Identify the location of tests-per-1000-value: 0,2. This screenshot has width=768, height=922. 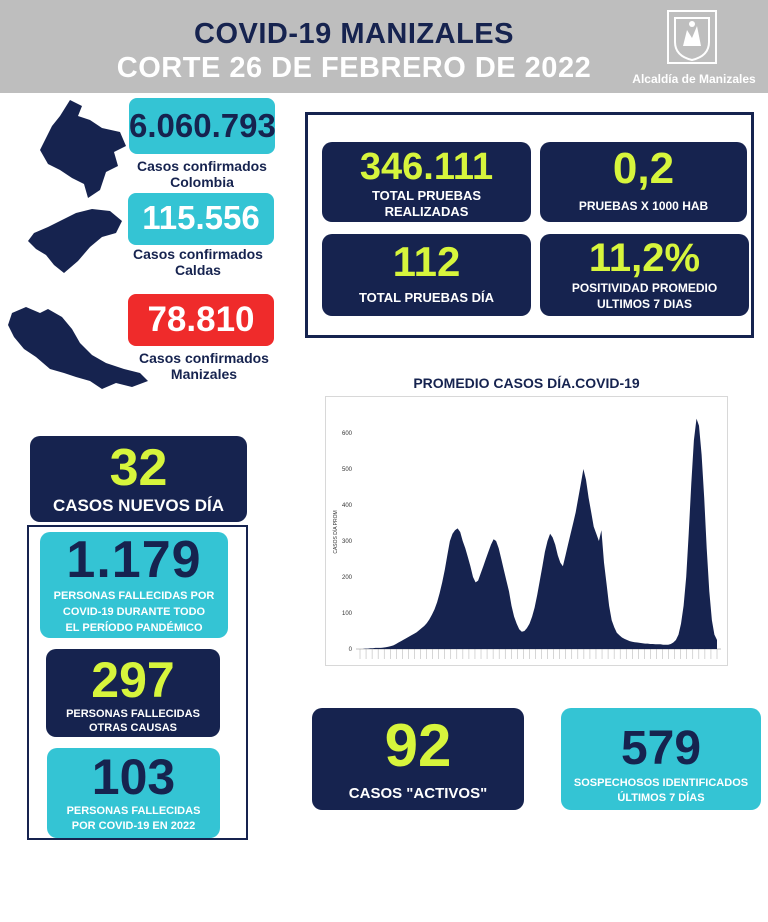
(643, 168).